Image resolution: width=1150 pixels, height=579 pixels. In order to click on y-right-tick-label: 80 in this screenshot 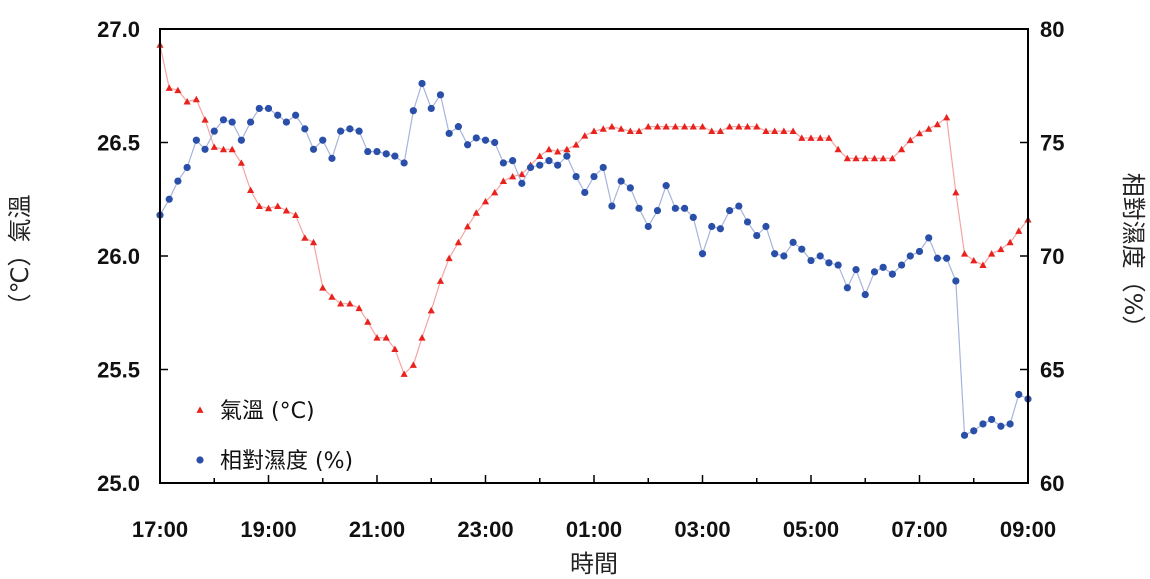, I will do `click(1052, 29)`.